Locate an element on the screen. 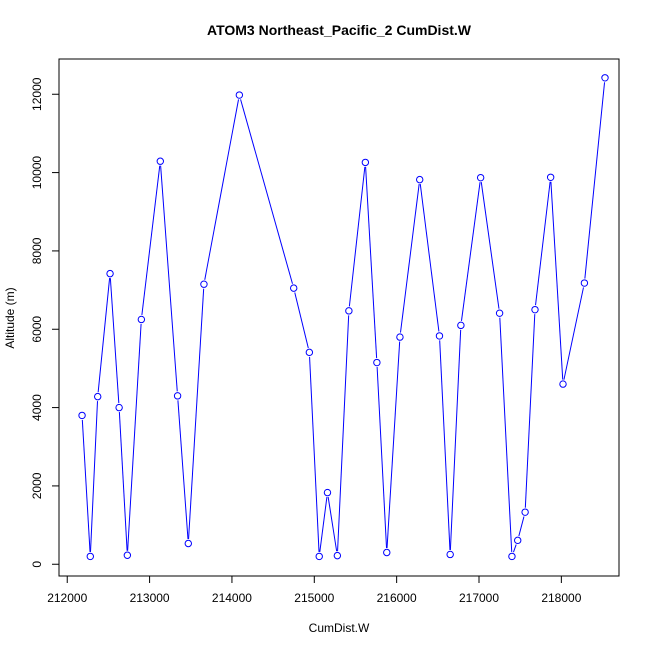 The height and width of the screenshot is (650, 650). x-tick-label: 214000 is located at coordinates (232, 598).